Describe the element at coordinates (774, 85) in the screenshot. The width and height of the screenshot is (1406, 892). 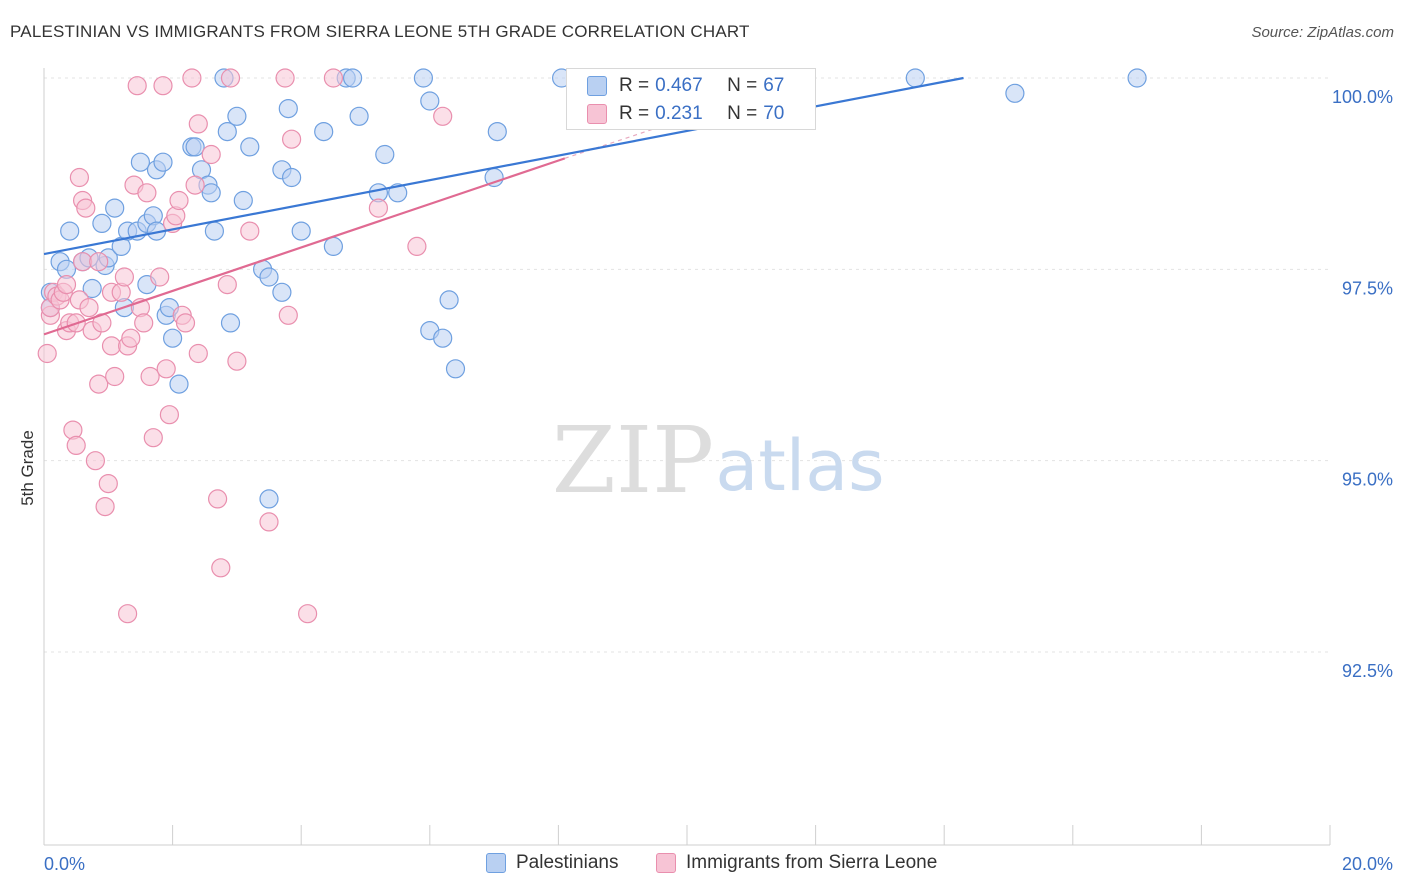
I see `stats-n-value: 67` at that location.